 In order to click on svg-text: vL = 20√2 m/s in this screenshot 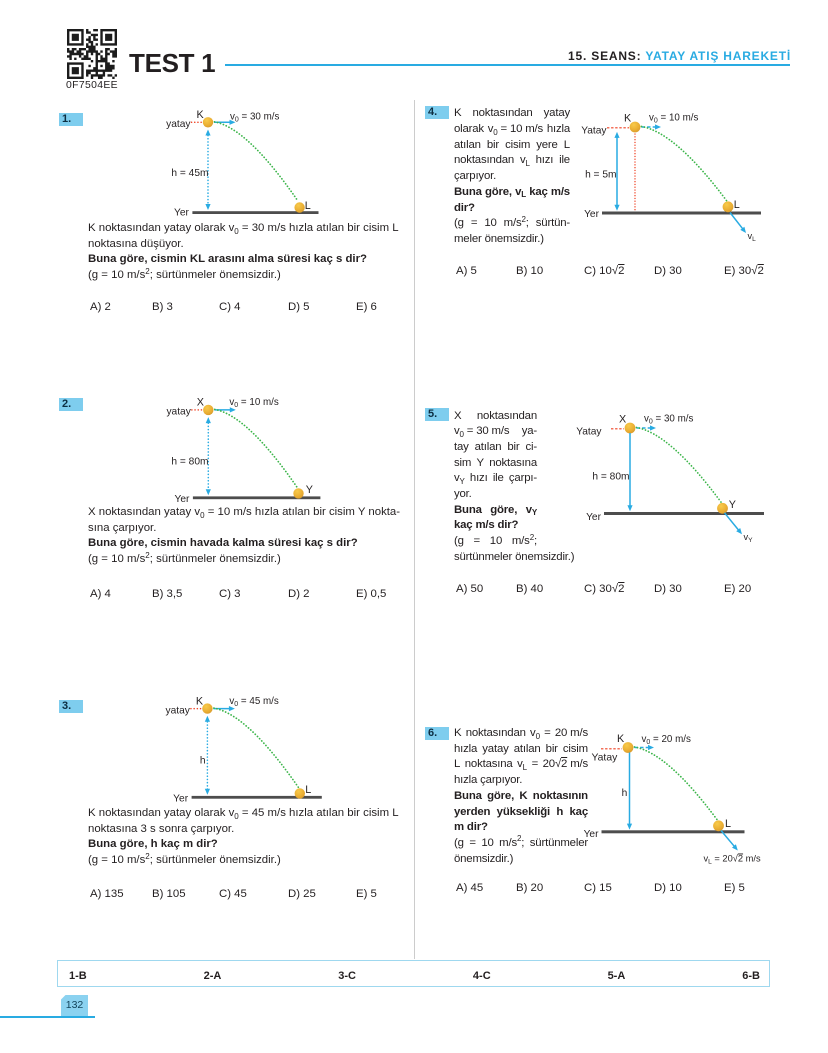, I will do `click(732, 860)`.